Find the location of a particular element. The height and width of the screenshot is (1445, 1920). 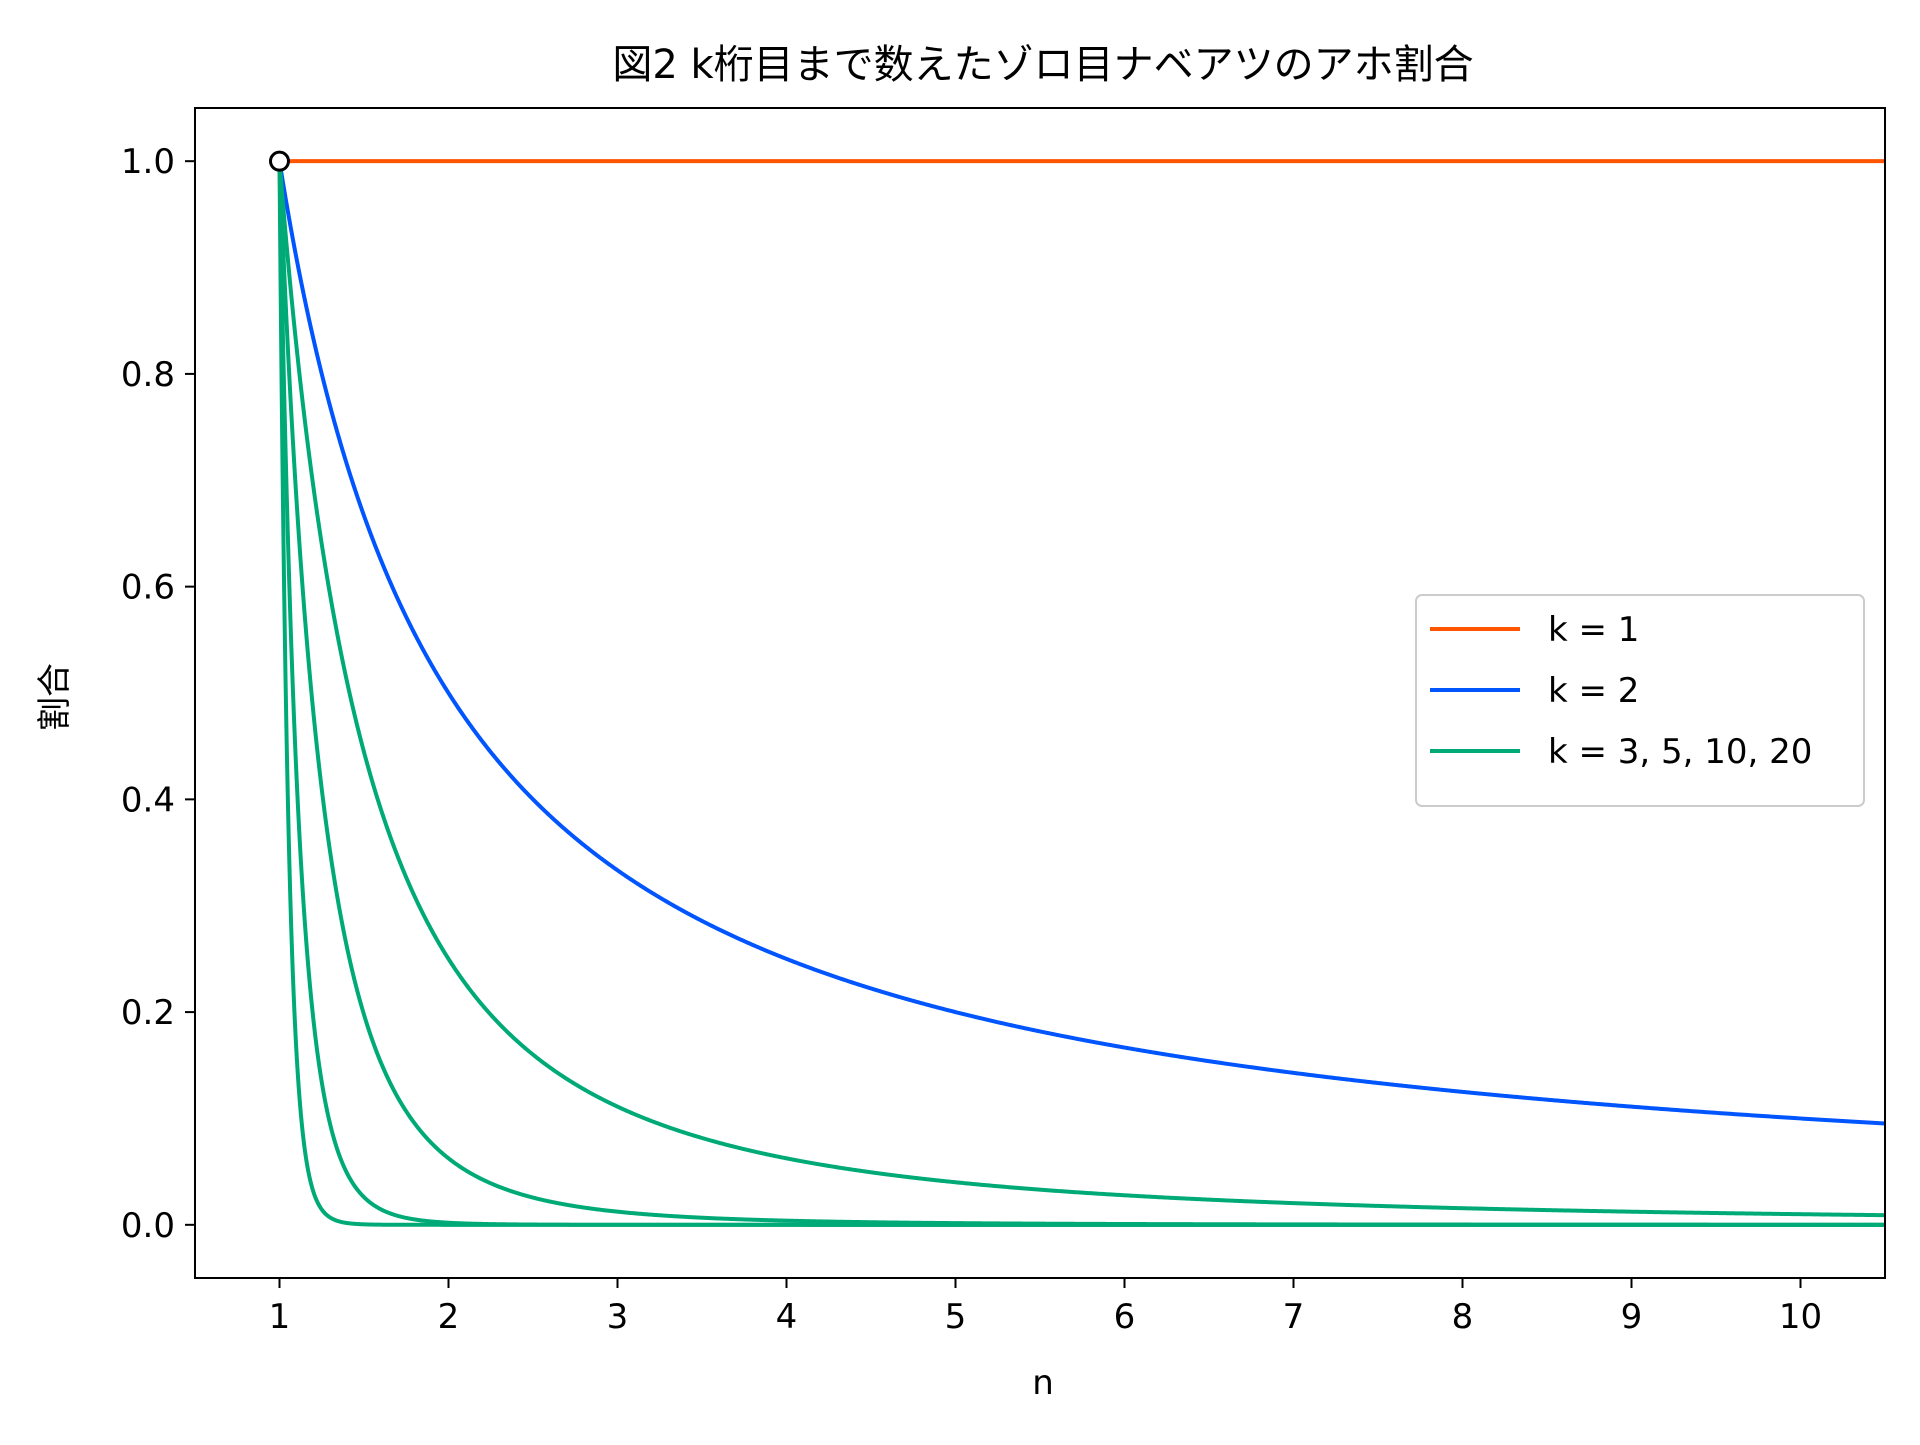

legend-label: k = 1 is located at coordinates (1593, 630).